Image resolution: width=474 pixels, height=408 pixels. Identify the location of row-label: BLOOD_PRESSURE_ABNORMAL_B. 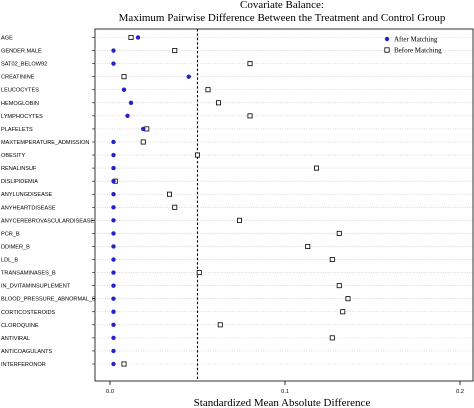
(48, 300).